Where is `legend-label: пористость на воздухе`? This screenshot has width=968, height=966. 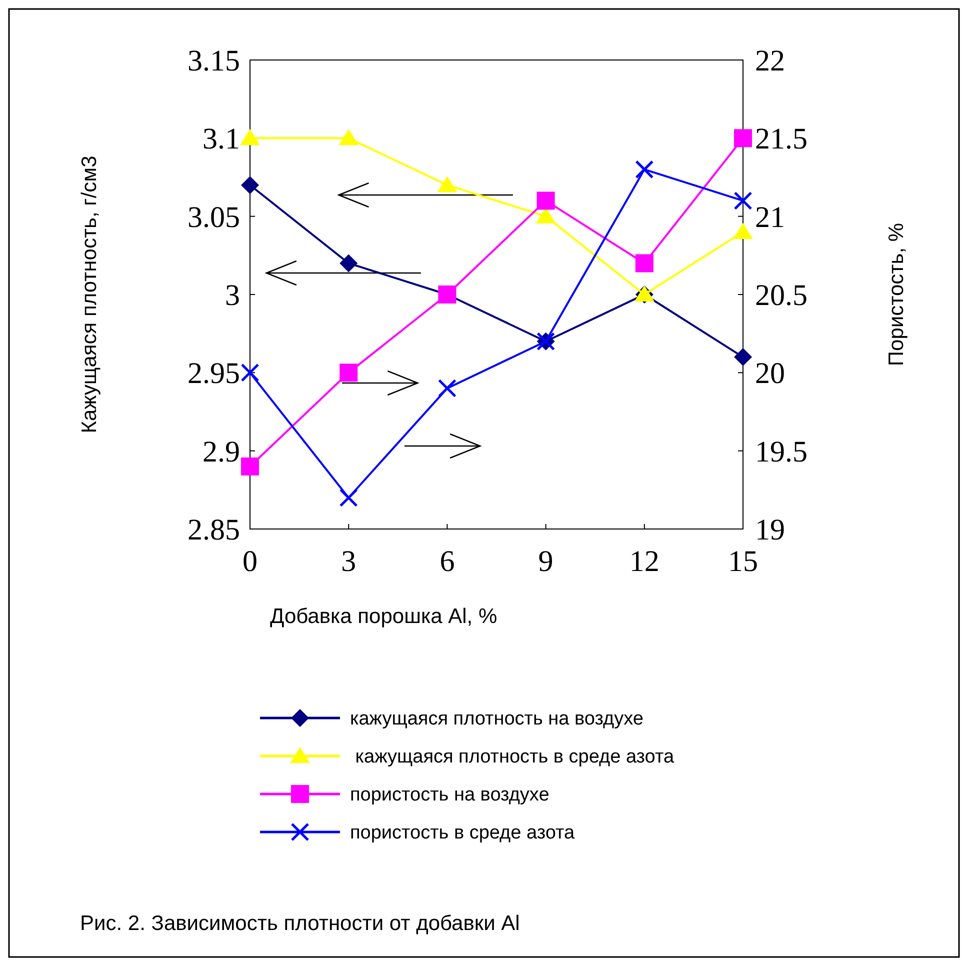 legend-label: пористость на воздухе is located at coordinates (450, 795).